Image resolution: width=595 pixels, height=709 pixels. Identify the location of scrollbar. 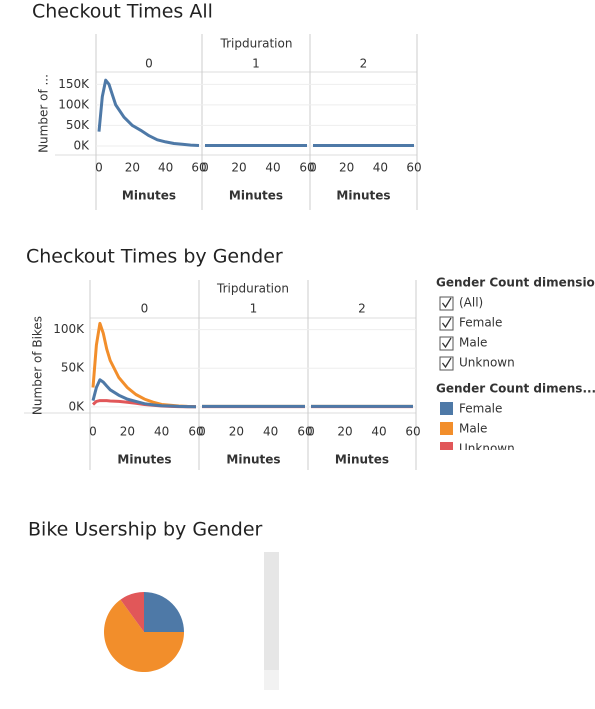
(271, 621).